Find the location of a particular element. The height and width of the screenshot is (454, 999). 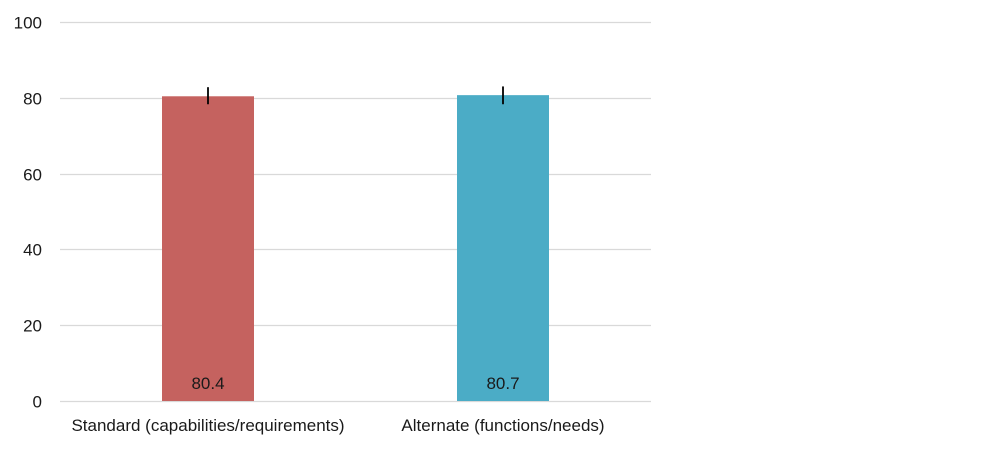

error-bars is located at coordinates (355, 95).